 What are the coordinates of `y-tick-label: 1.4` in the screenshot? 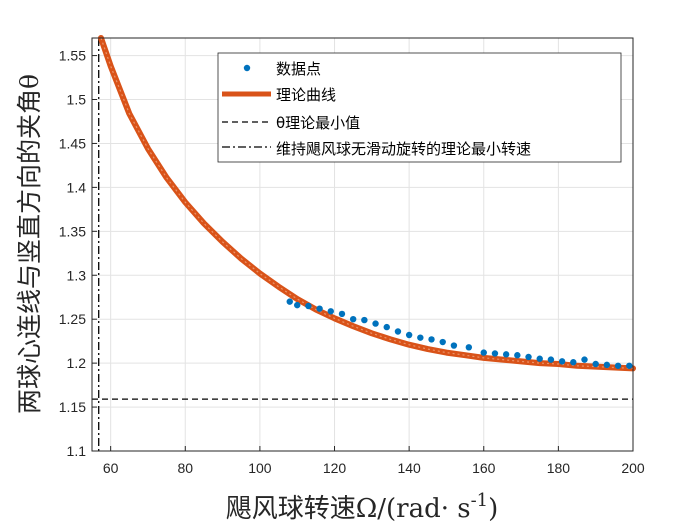 It's located at (77, 187).